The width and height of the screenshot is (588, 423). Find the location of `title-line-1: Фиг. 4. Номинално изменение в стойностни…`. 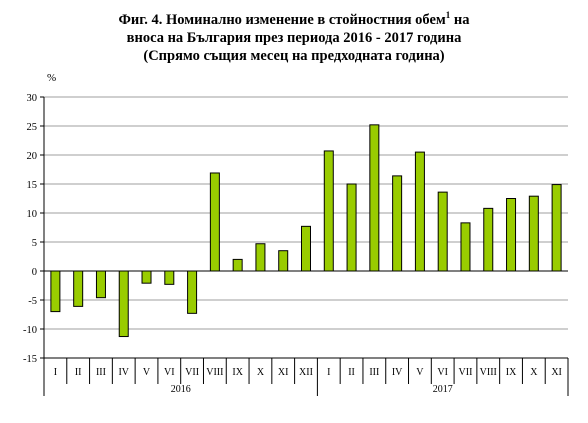

title-line-1: Фиг. 4. Номинално изменение в стойностни… is located at coordinates (294, 20).